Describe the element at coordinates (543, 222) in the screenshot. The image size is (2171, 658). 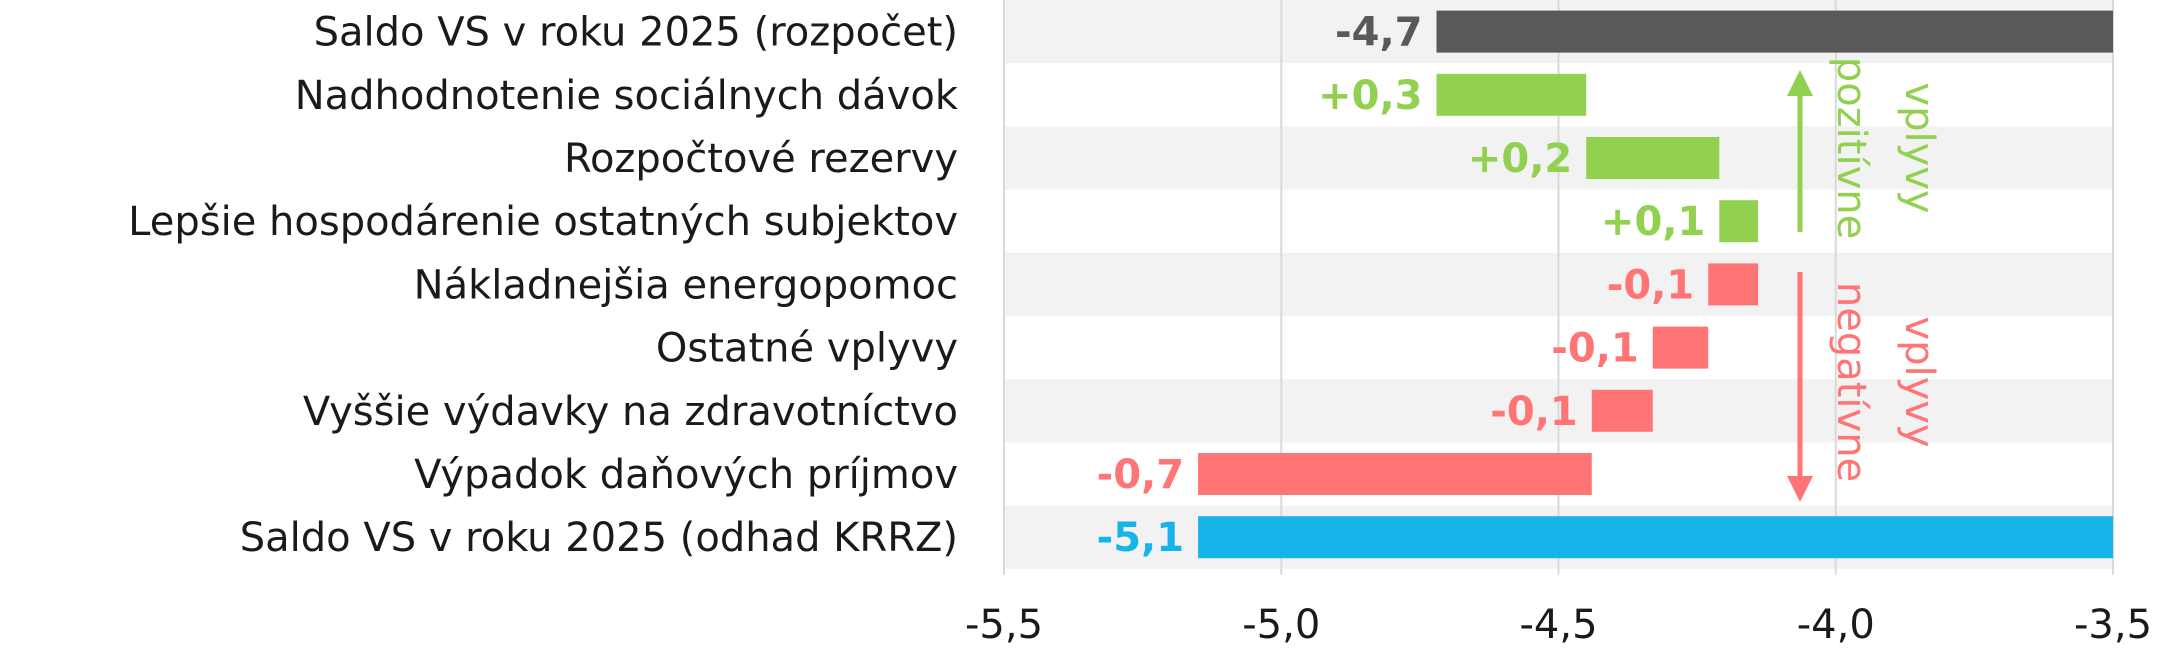
I see `category-label: Lepšie hospodárenie ostatných subjektov` at that location.